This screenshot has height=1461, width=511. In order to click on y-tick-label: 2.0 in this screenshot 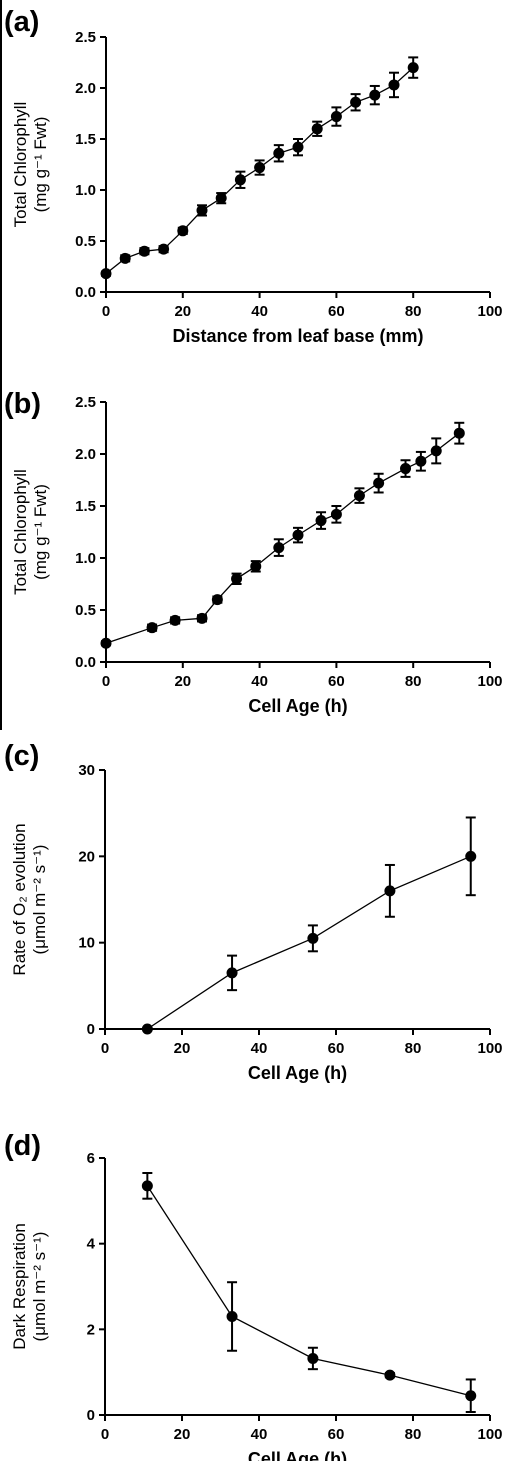, I will do `click(85, 88)`.